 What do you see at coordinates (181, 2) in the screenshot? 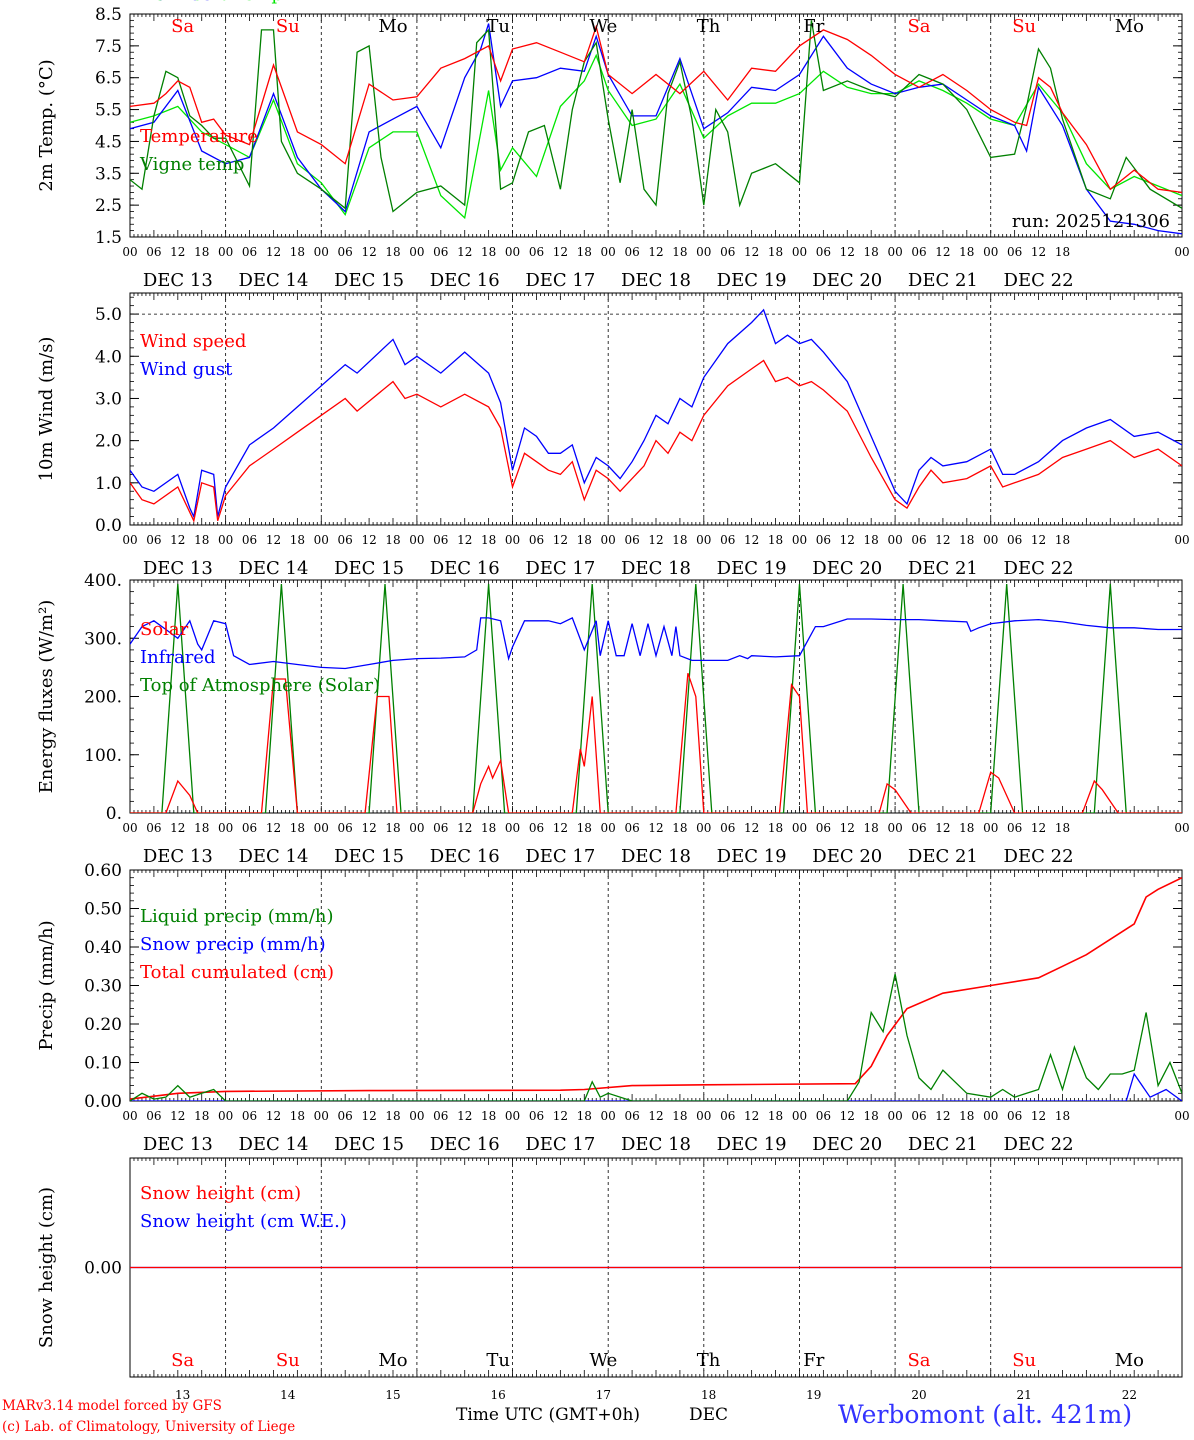
I see `legend-item: Humidex` at bounding box center [181, 2].